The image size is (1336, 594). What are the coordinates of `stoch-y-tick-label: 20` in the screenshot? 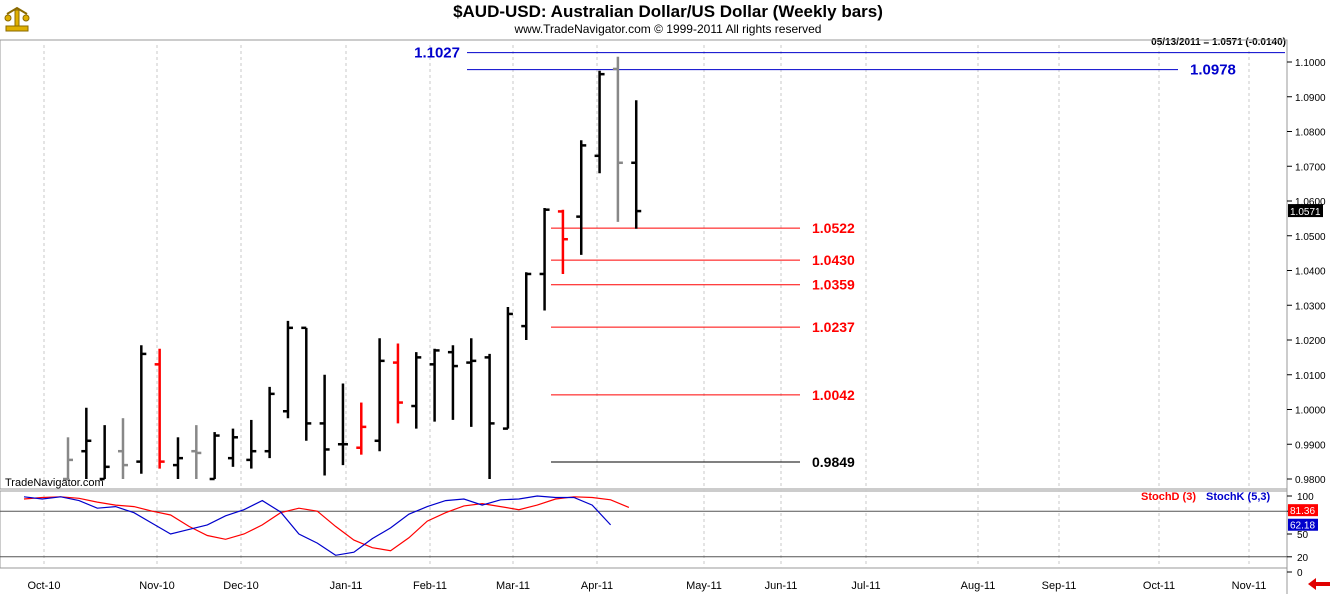 It's located at (1303, 558).